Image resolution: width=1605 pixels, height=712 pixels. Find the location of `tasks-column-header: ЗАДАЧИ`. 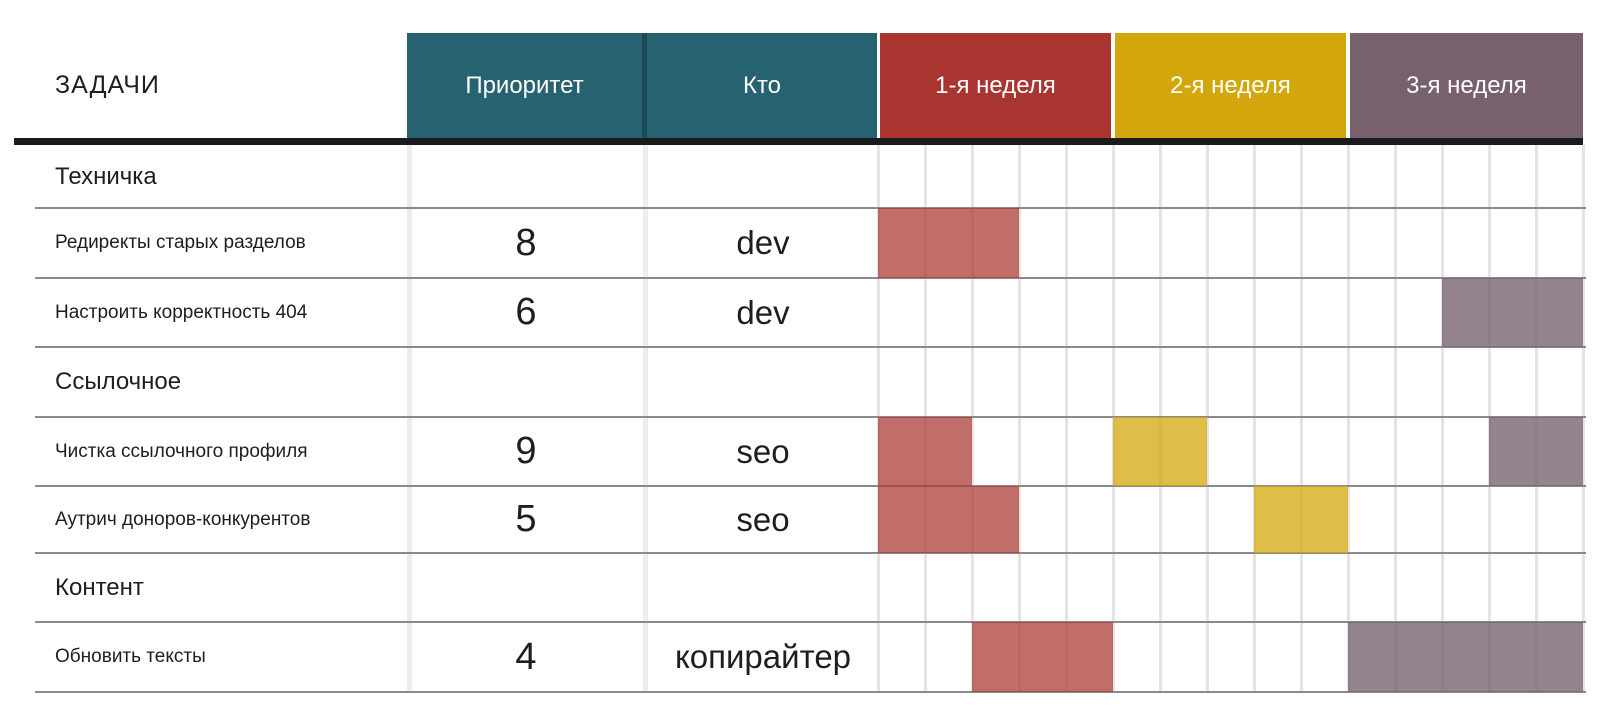

tasks-column-header: ЗАДАЧИ is located at coordinates (107, 85).